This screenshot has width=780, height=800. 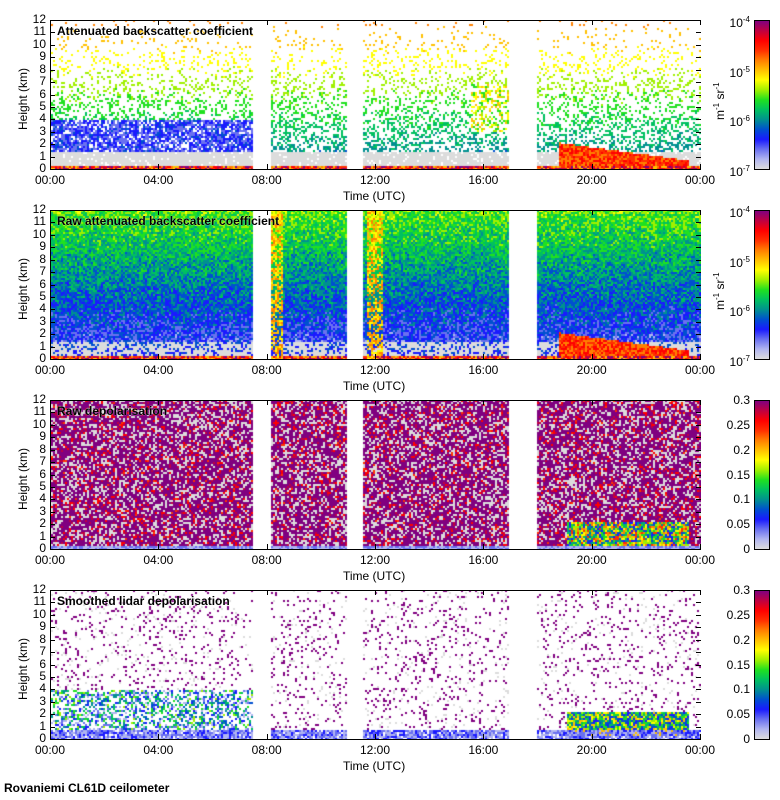 What do you see at coordinates (42, 333) in the screenshot?
I see `y-tick-label: 2` at bounding box center [42, 333].